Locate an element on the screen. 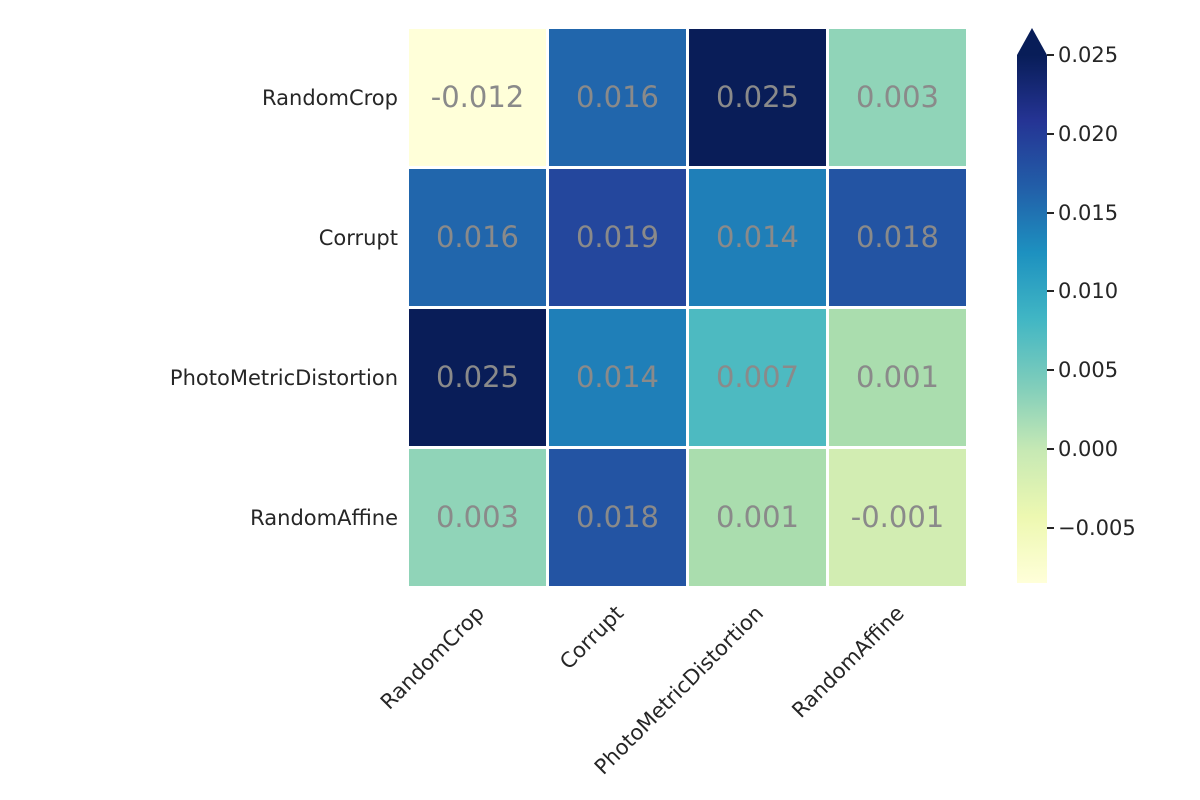 The height and width of the screenshot is (800, 1200). y-tick-label: RandomCrop is located at coordinates (330, 97).